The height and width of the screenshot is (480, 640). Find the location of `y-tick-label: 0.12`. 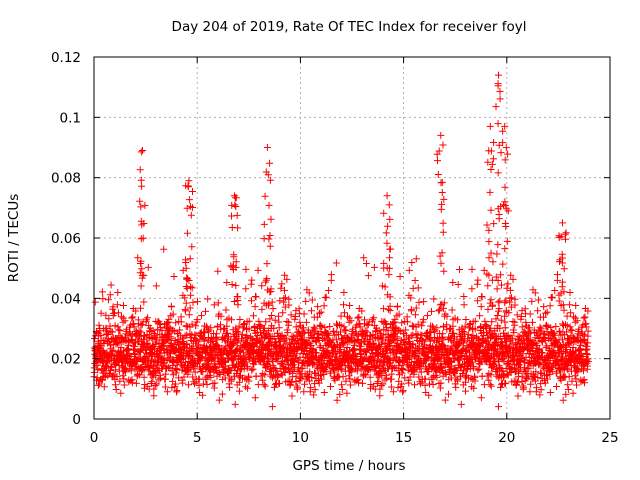

y-tick-label: 0.12 is located at coordinates (66, 58).